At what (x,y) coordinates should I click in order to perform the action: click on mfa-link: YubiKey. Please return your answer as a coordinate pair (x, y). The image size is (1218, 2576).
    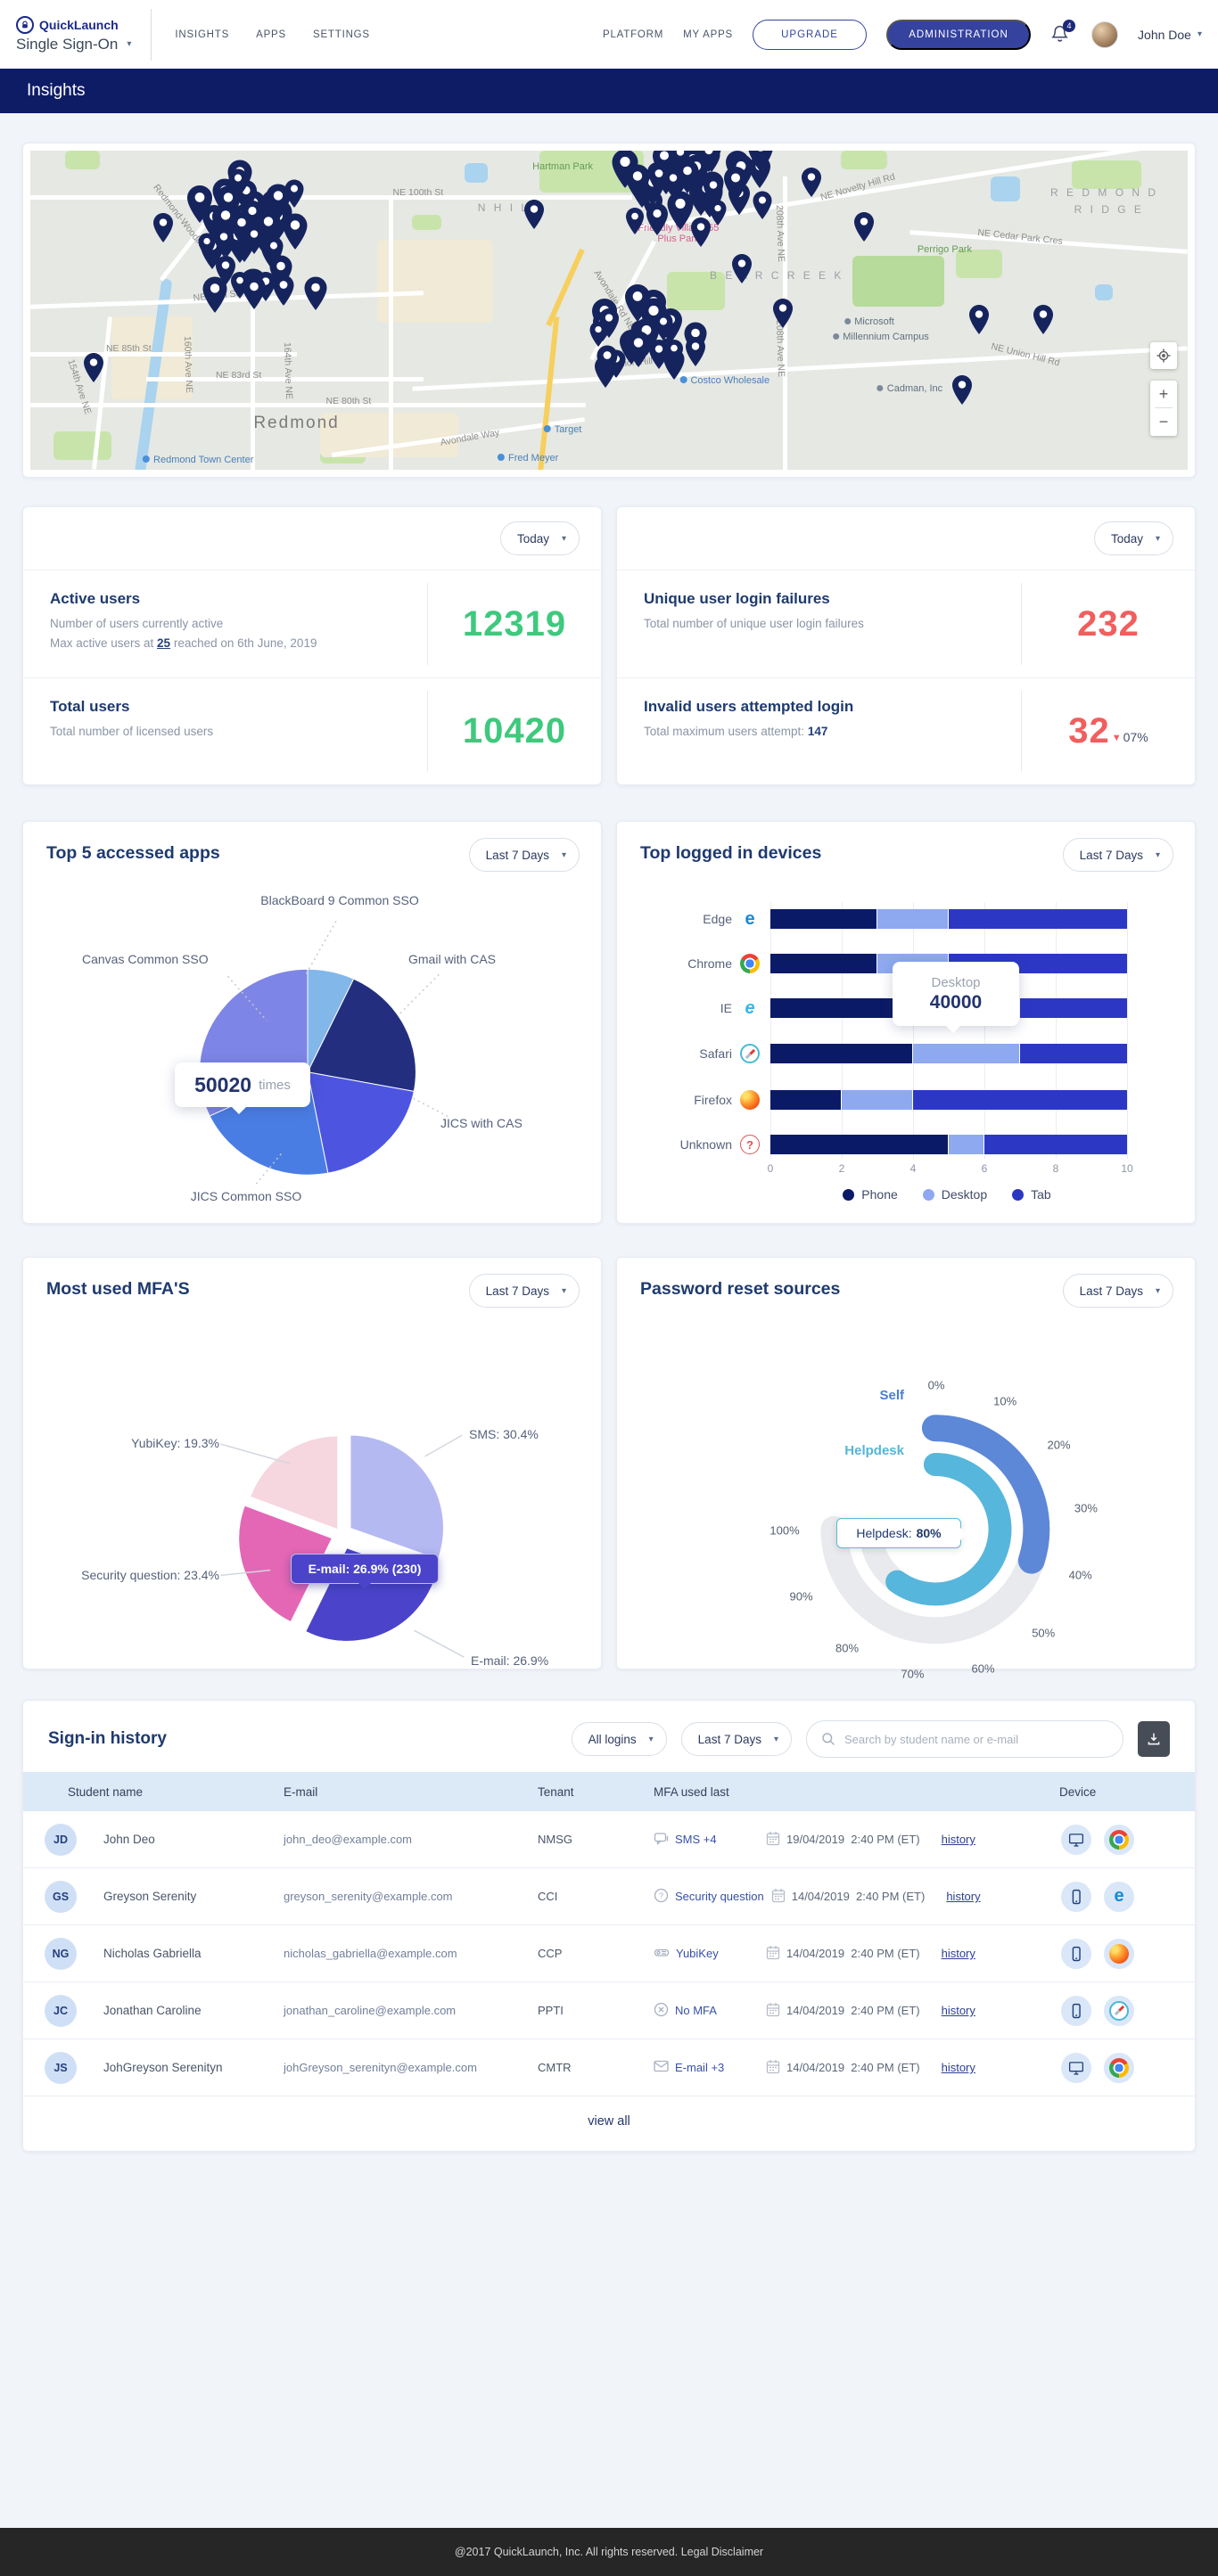
    Looking at the image, I should click on (707, 1954).